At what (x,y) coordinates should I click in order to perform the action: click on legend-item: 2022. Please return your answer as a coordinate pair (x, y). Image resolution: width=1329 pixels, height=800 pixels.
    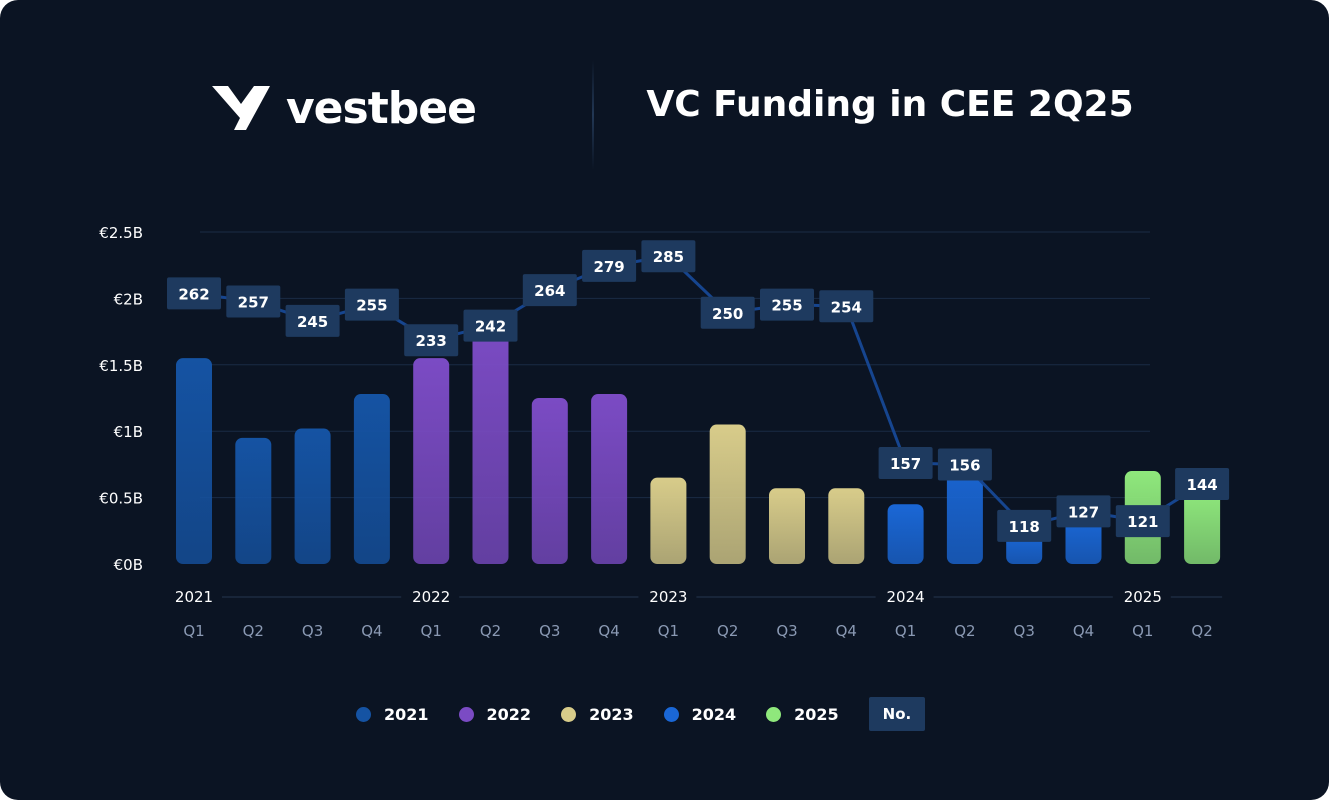
    Looking at the image, I should click on (495, 714).